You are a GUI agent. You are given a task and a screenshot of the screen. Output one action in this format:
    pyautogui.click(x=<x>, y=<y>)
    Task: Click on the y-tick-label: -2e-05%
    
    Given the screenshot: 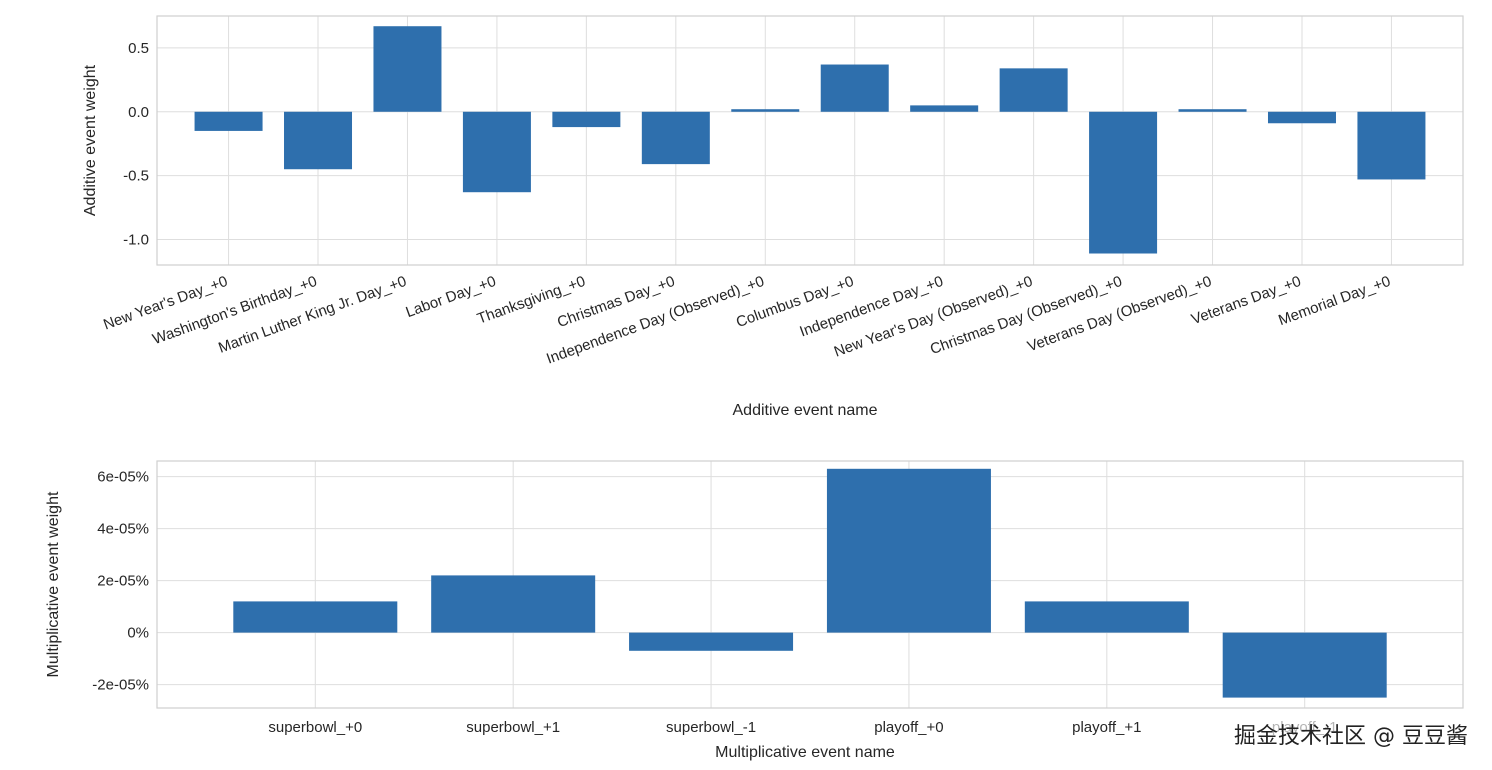 What is the action you would take?
    pyautogui.click(x=120, y=685)
    